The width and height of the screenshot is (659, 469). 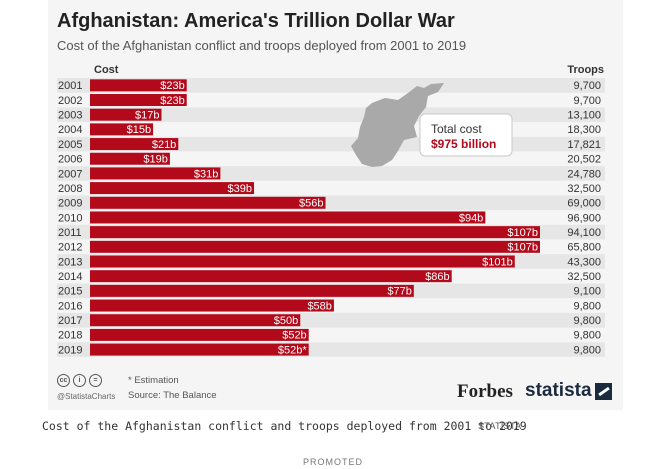 What do you see at coordinates (70, 160) in the screenshot?
I see `year-tick-label: 2006` at bounding box center [70, 160].